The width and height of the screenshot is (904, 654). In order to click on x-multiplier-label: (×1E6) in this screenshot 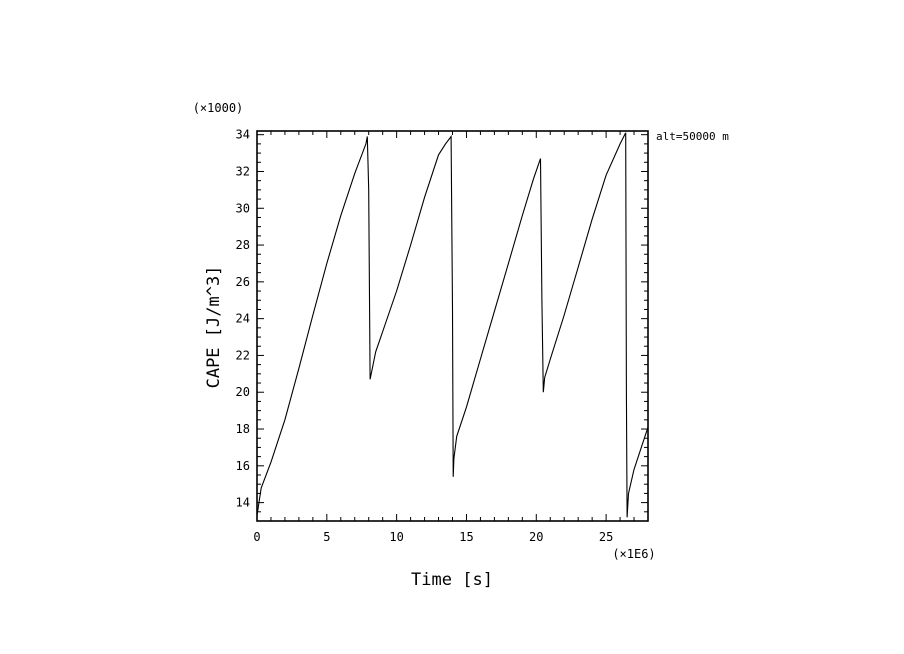, I will do `click(633, 554)`.